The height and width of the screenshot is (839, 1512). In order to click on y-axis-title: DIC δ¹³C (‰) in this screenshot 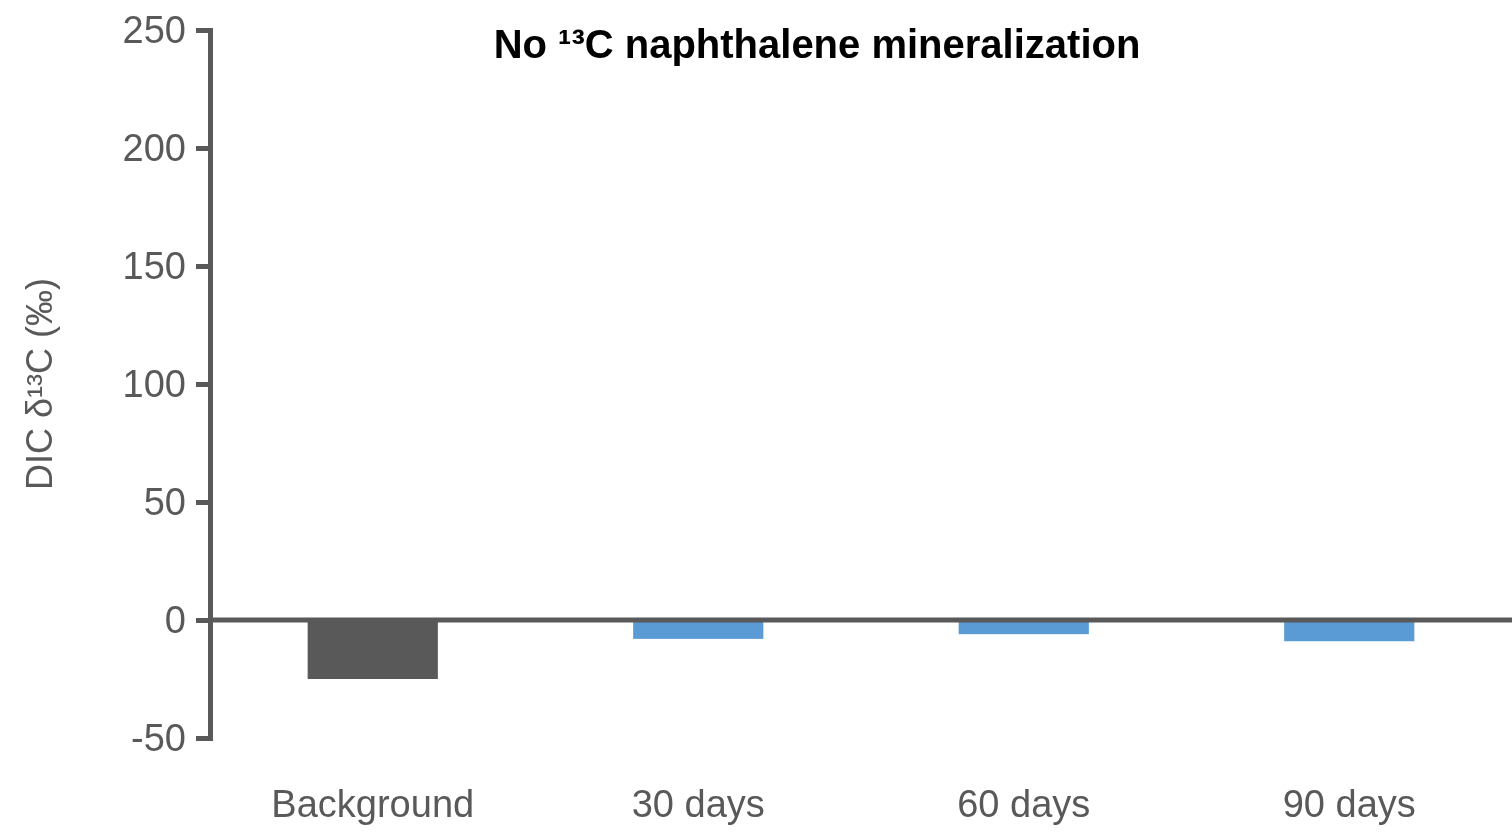, I will do `click(39, 384)`.